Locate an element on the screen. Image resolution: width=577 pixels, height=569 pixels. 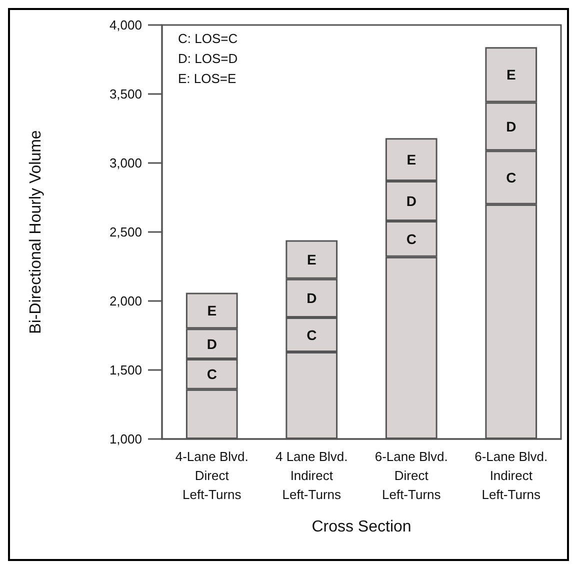
annotation: E: LOS=E is located at coordinates (207, 78).